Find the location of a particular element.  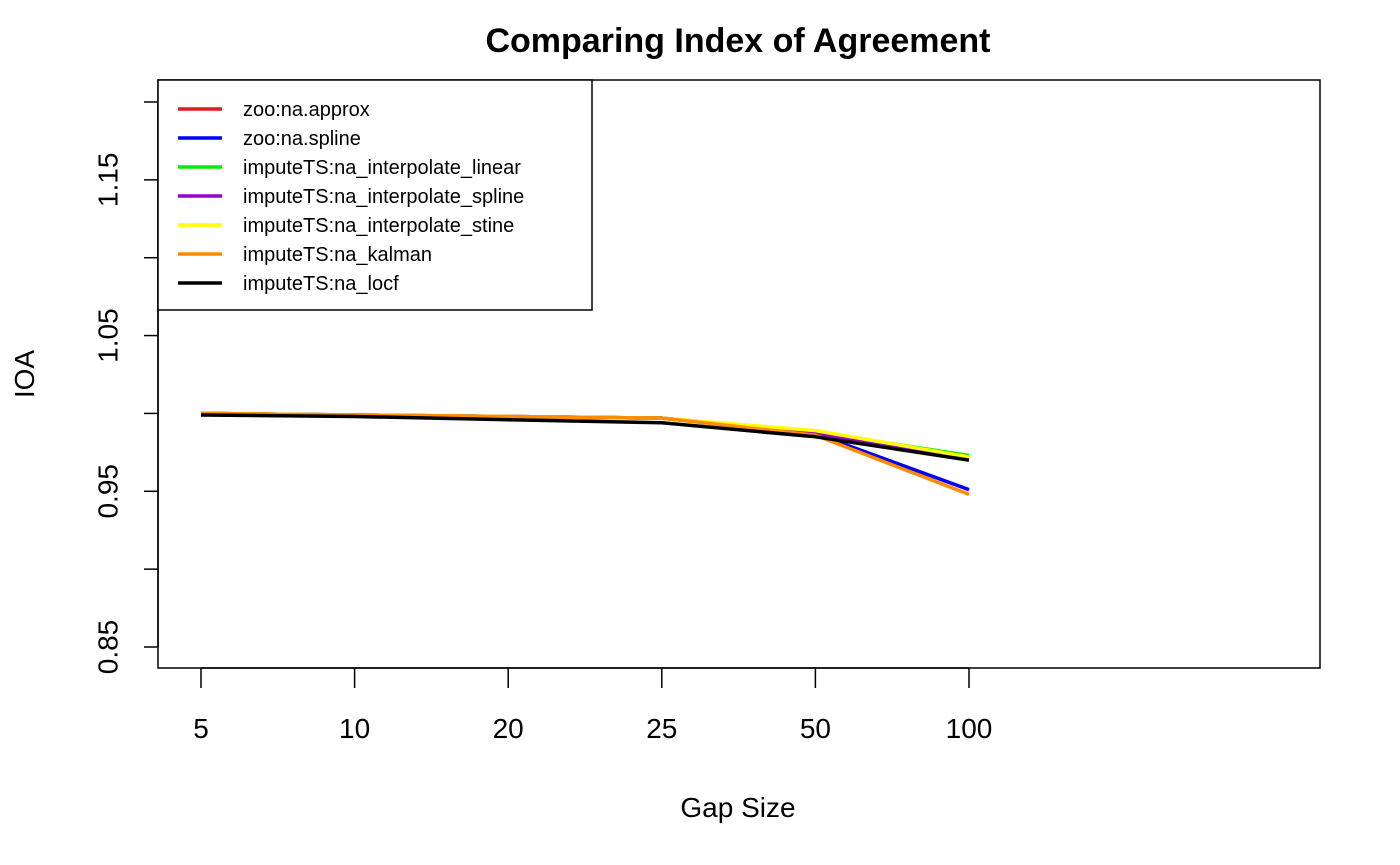

legend-label: imputeTS:na_interpolate_stine is located at coordinates (378, 226).